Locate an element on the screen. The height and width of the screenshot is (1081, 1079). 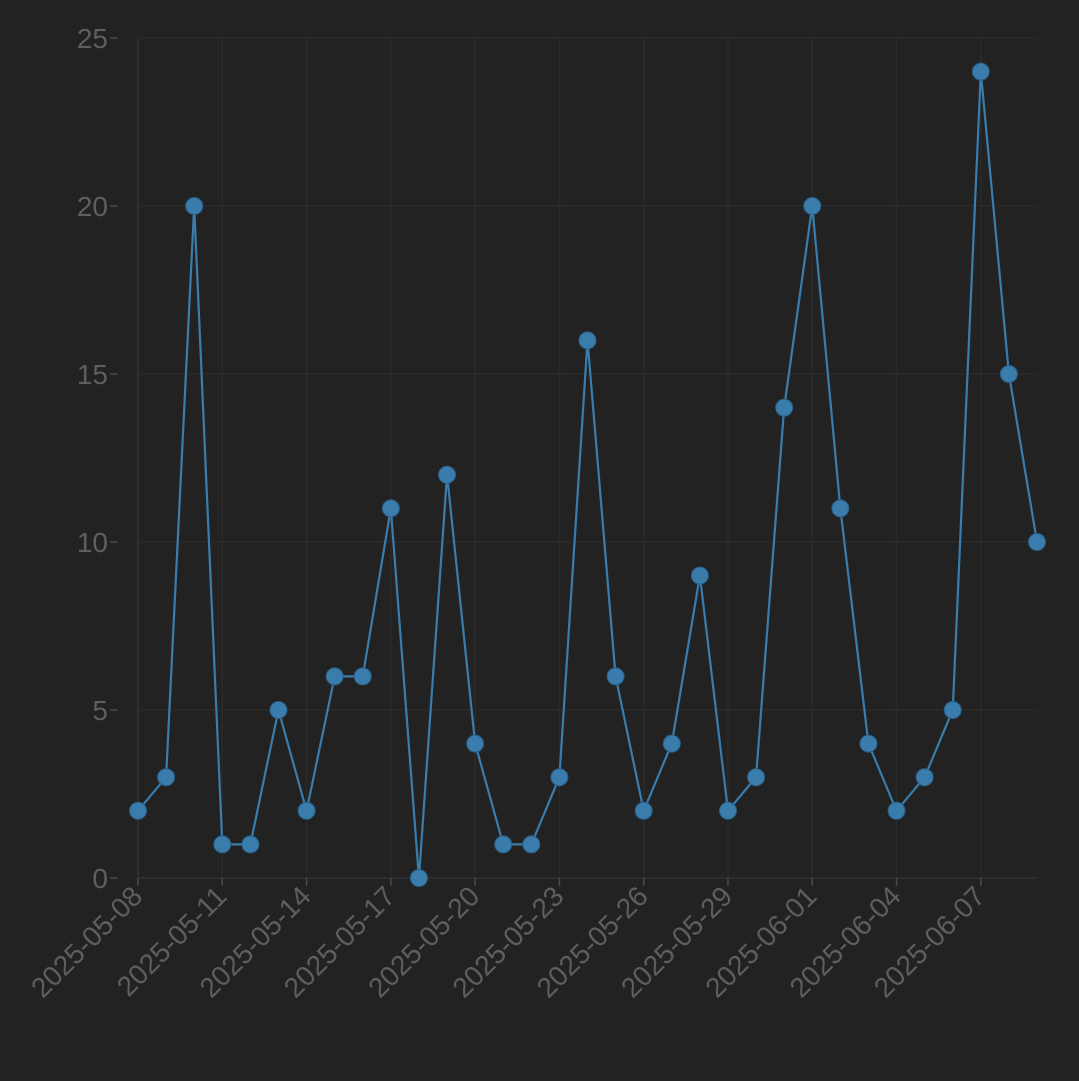
y-axis-ticks: 0 5 10 15 20 25 is located at coordinates (97, 458).